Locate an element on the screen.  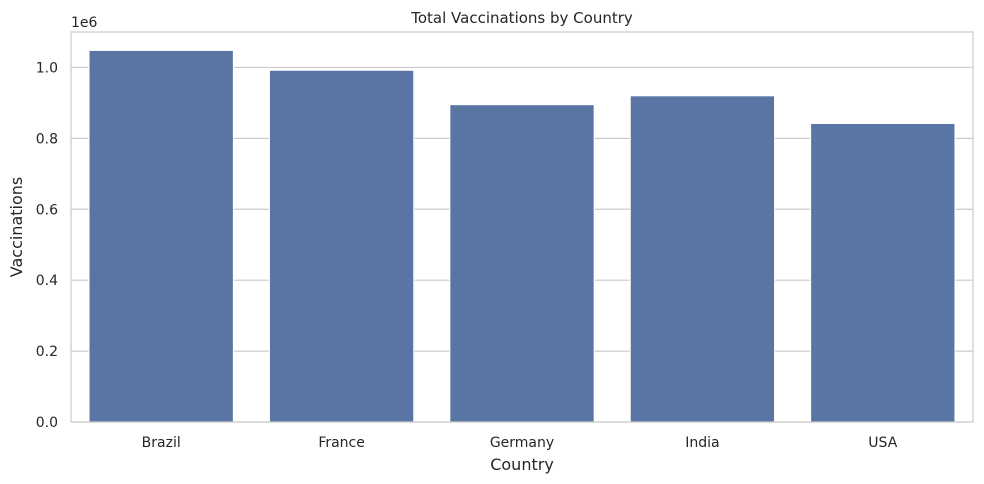
x-tick-label: France is located at coordinates (341, 443).